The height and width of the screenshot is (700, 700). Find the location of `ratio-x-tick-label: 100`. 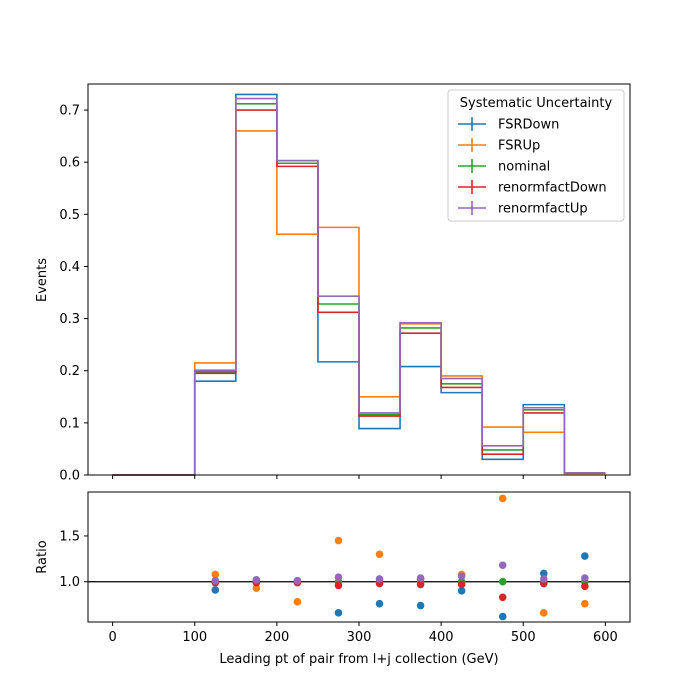

ratio-x-tick-label: 100 is located at coordinates (194, 637).